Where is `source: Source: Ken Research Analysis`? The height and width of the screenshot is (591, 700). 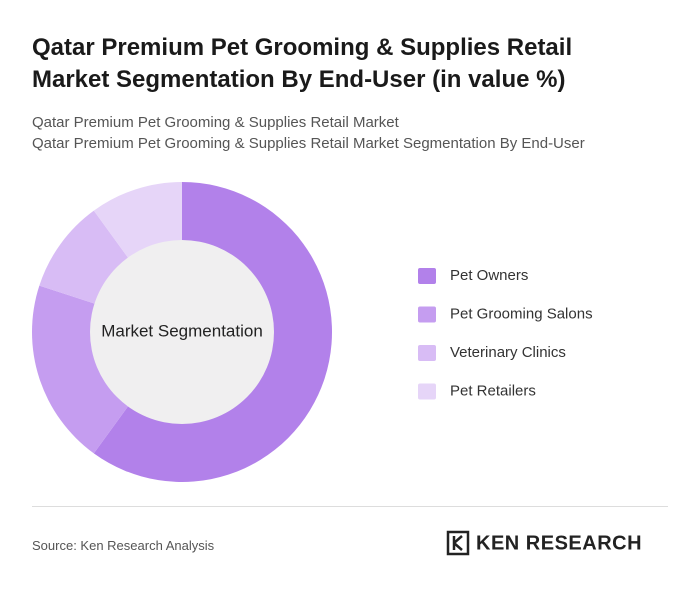 source: Source: Ken Research Analysis is located at coordinates (123, 545).